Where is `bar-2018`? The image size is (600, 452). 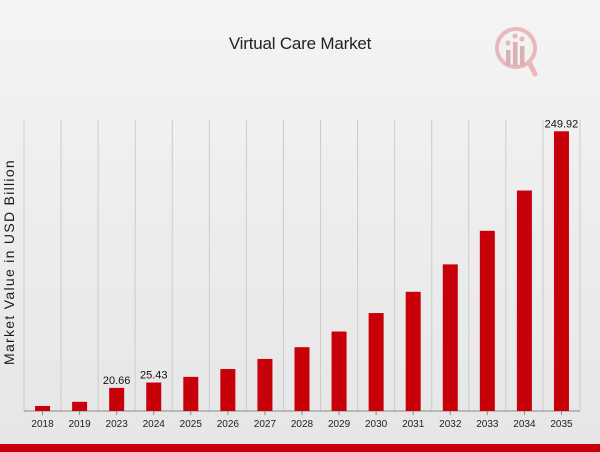 bar-2018 is located at coordinates (43, 408).